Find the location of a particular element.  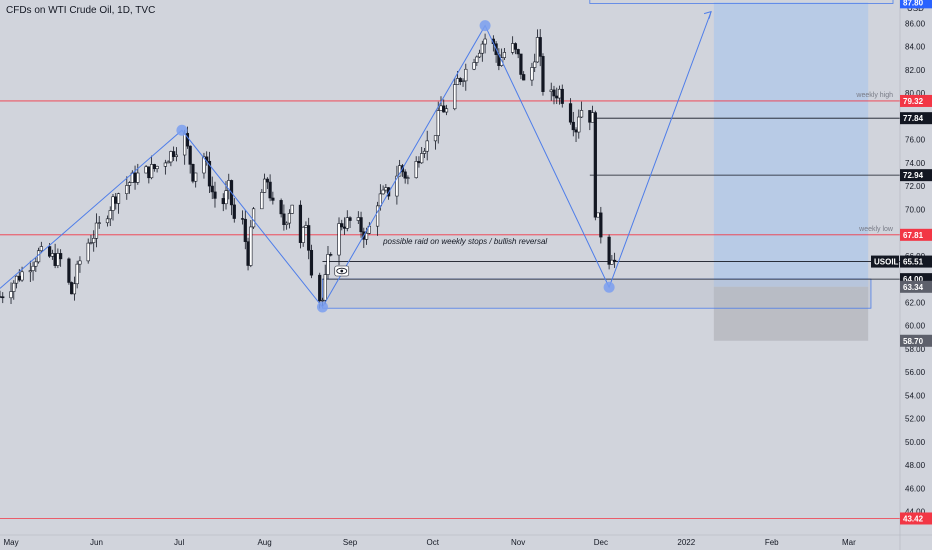

target-box is located at coordinates (741, 2).